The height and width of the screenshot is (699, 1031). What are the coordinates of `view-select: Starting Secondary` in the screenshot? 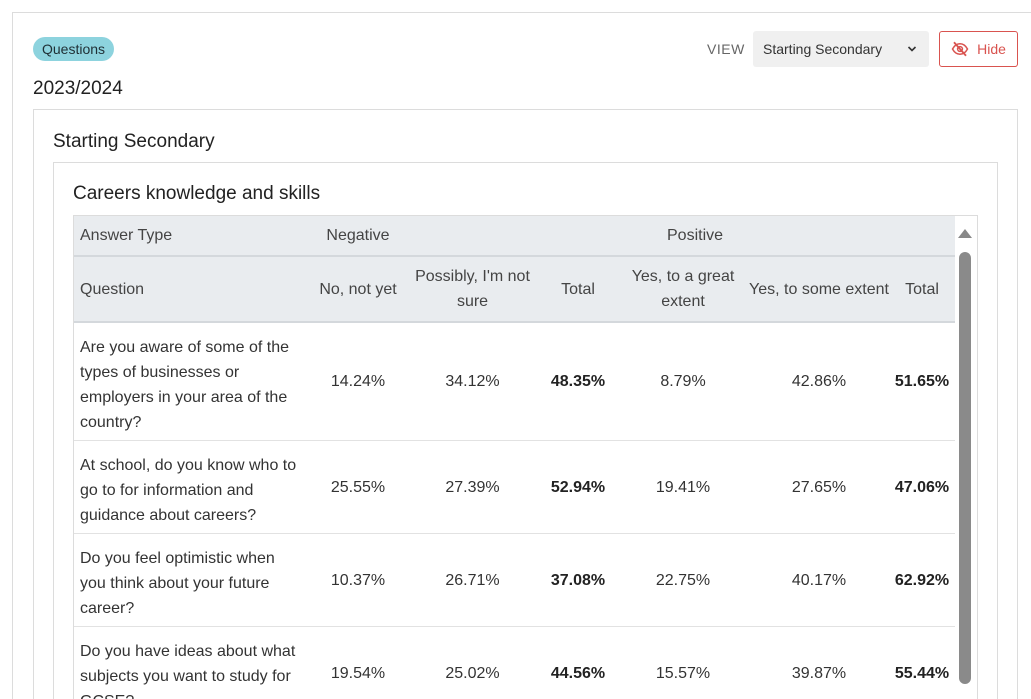 It's located at (841, 49).